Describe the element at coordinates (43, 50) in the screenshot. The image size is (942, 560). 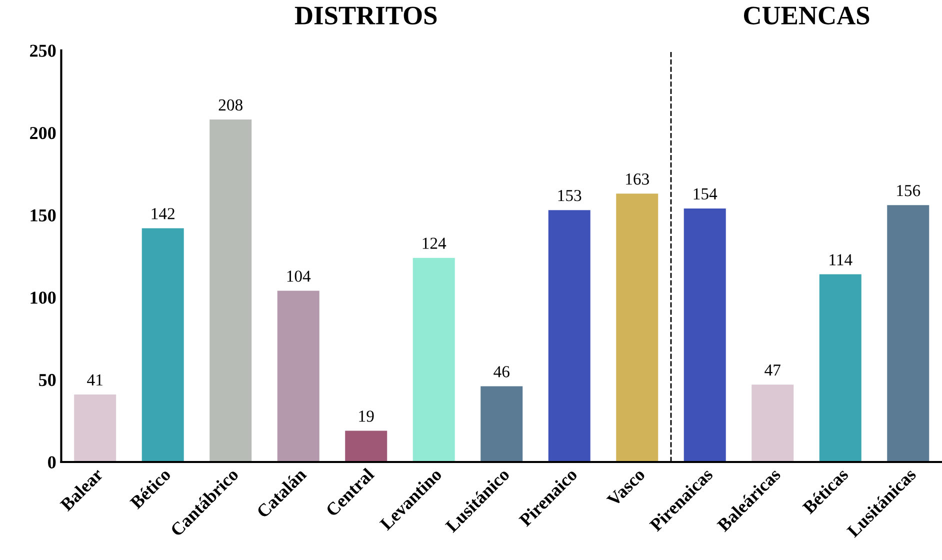
I see `y-tick-label: 250` at that location.